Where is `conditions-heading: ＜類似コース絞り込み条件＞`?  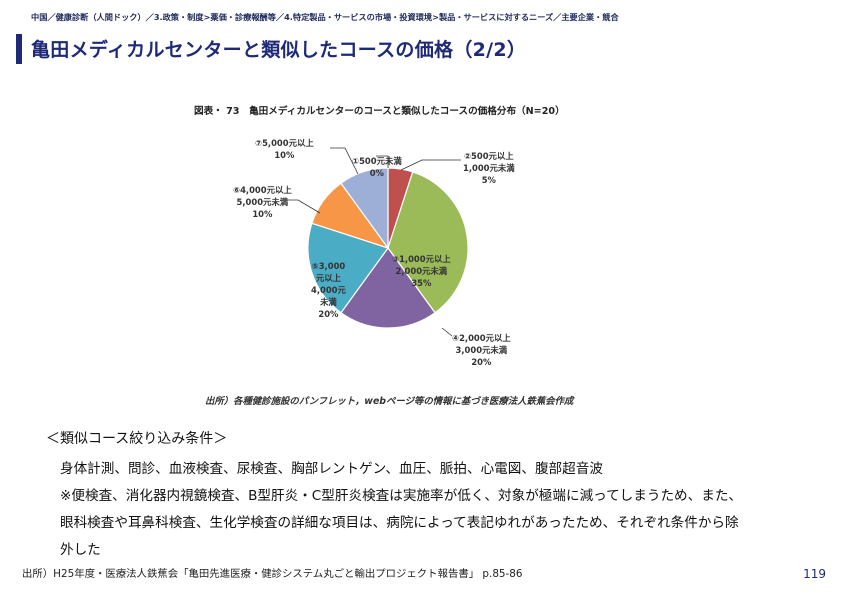
conditions-heading: ＜類似コース絞り込み条件＞ is located at coordinates (137, 439).